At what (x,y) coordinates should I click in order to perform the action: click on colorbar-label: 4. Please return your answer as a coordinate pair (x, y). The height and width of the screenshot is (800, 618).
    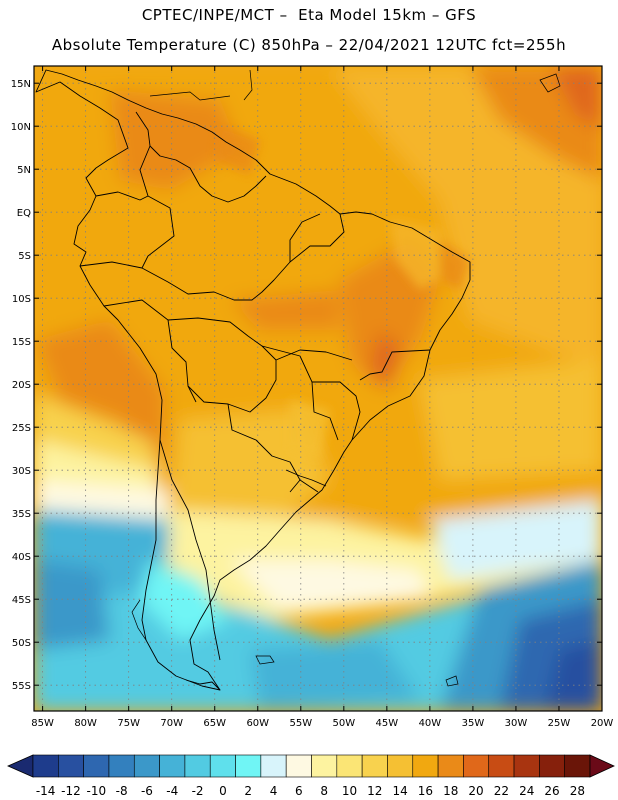
    Looking at the image, I should click on (274, 791).